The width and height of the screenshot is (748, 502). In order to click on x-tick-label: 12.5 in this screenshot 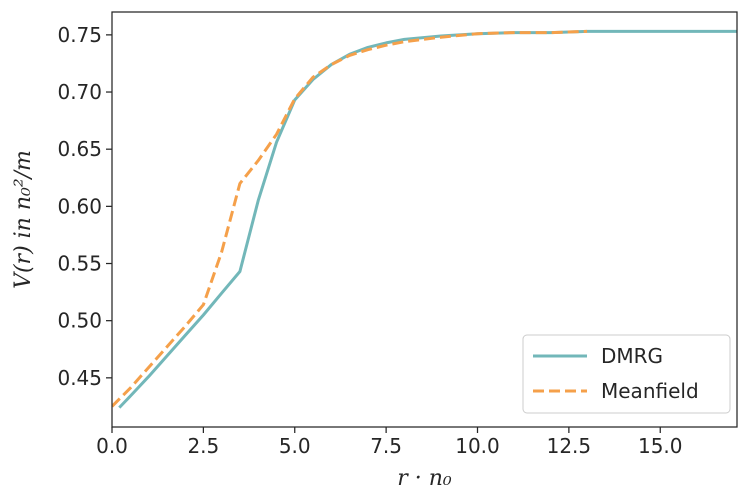, I will do `click(569, 446)`.